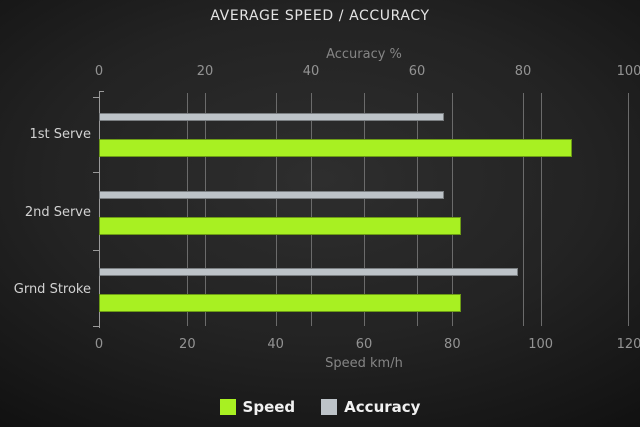 The height and width of the screenshot is (427, 640). Describe the element at coordinates (187, 344) in the screenshot. I see `bottom-axis-tick-20: 20` at that location.